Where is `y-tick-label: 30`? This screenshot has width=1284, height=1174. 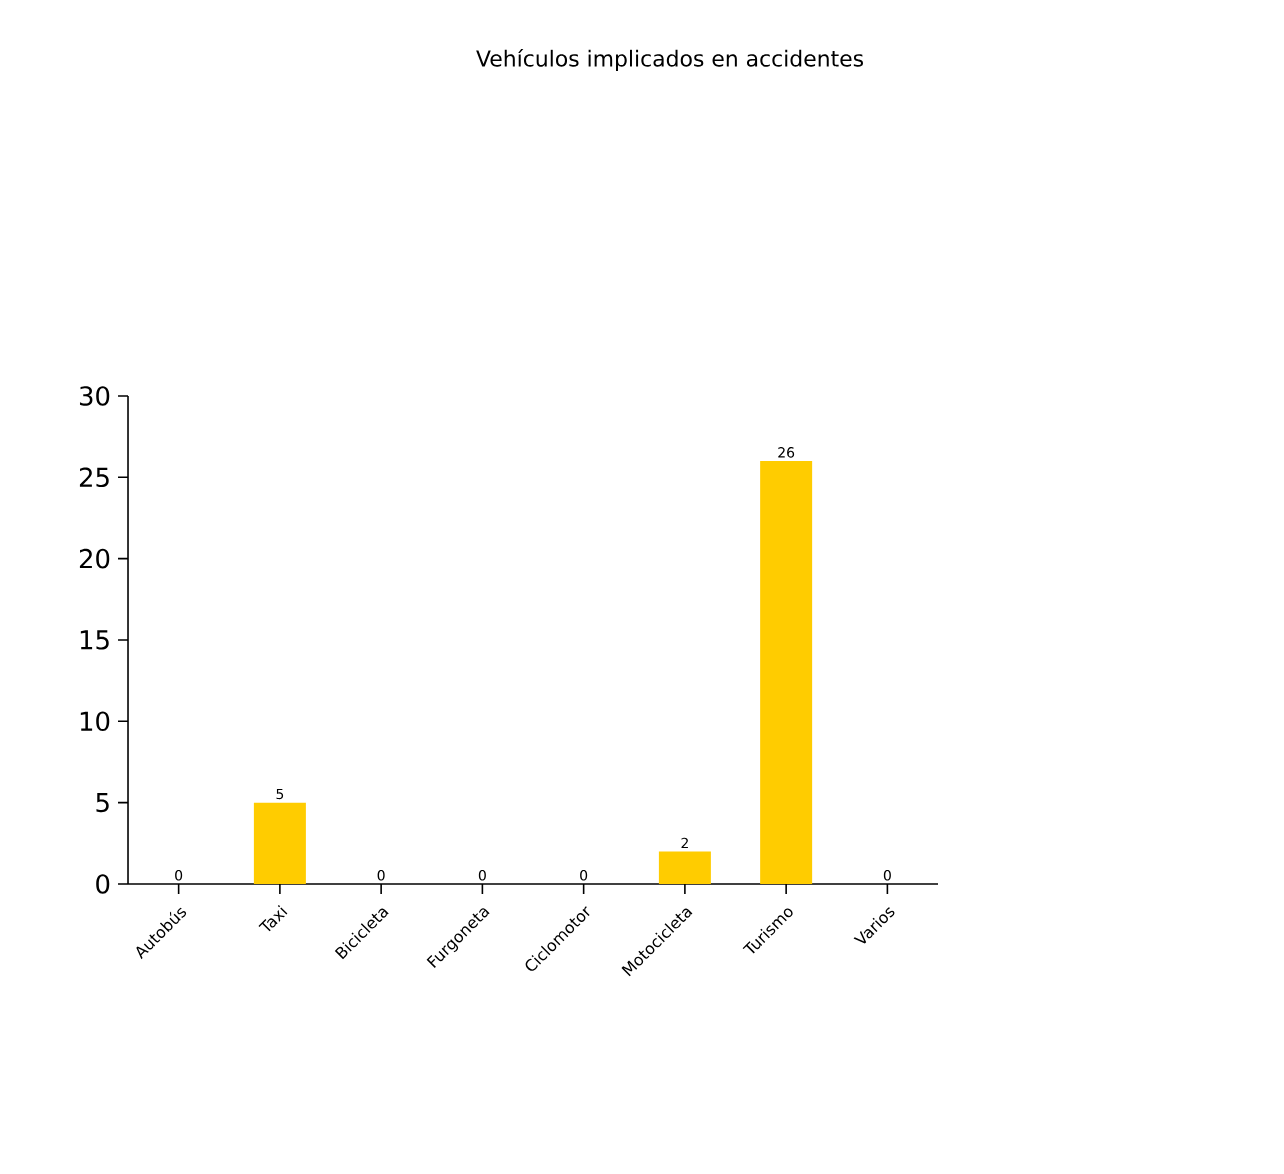
y-tick-label: 30 is located at coordinates (94, 396).